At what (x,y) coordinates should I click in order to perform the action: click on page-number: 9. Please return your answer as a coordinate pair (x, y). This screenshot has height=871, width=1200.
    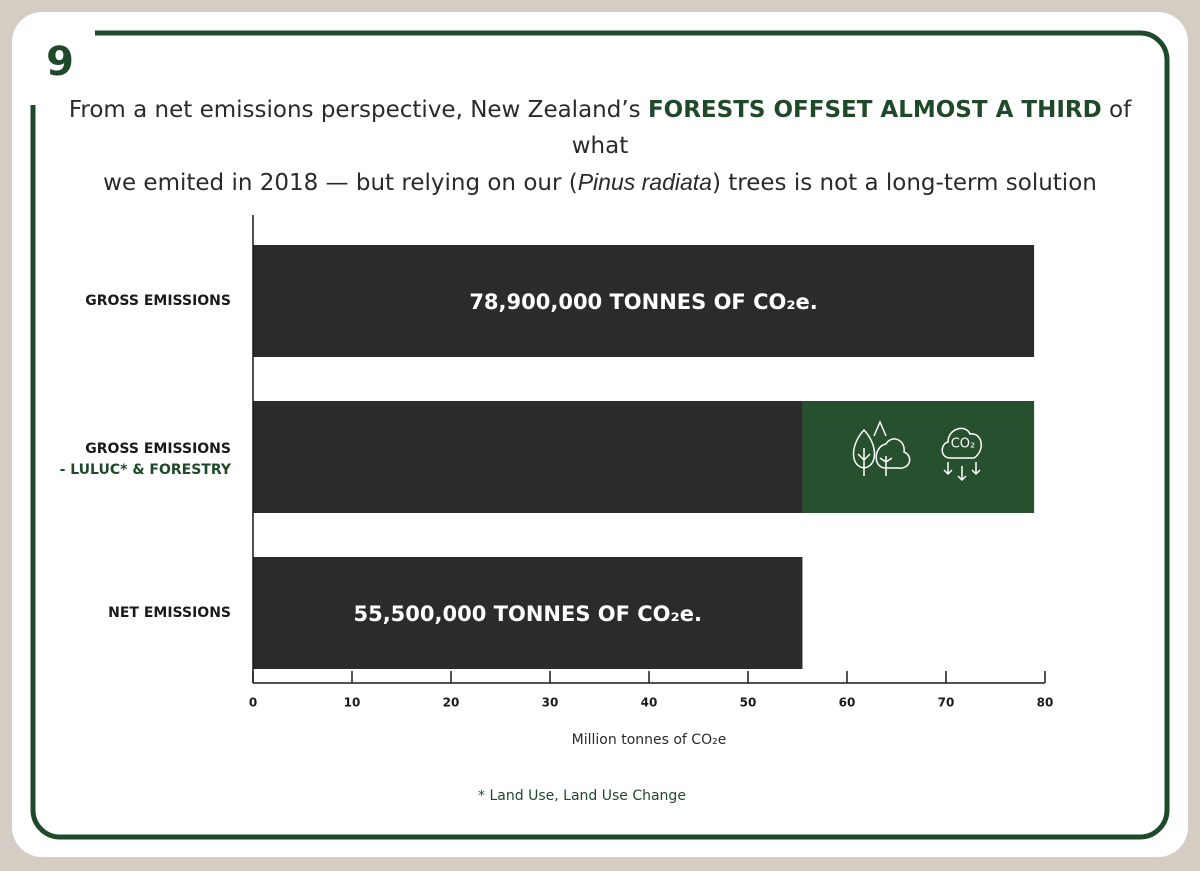
    Looking at the image, I should click on (60, 62).